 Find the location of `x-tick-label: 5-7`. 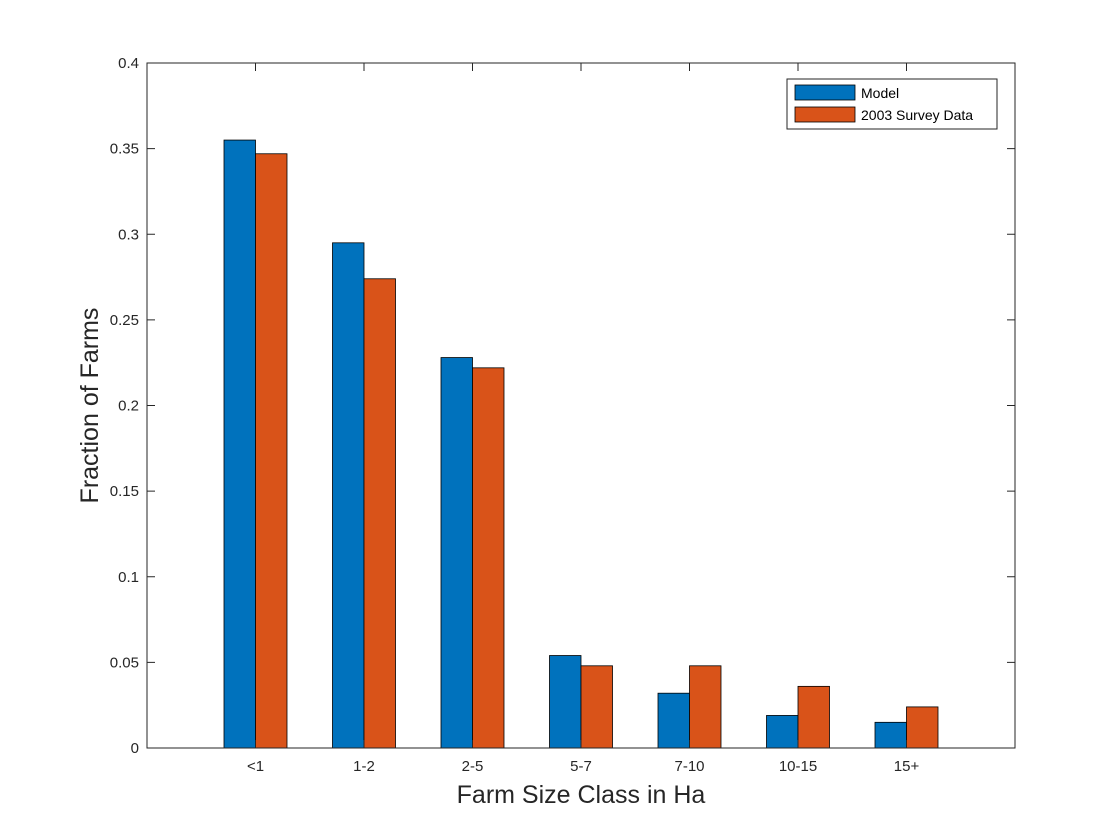

x-tick-label: 5-7 is located at coordinates (581, 766).